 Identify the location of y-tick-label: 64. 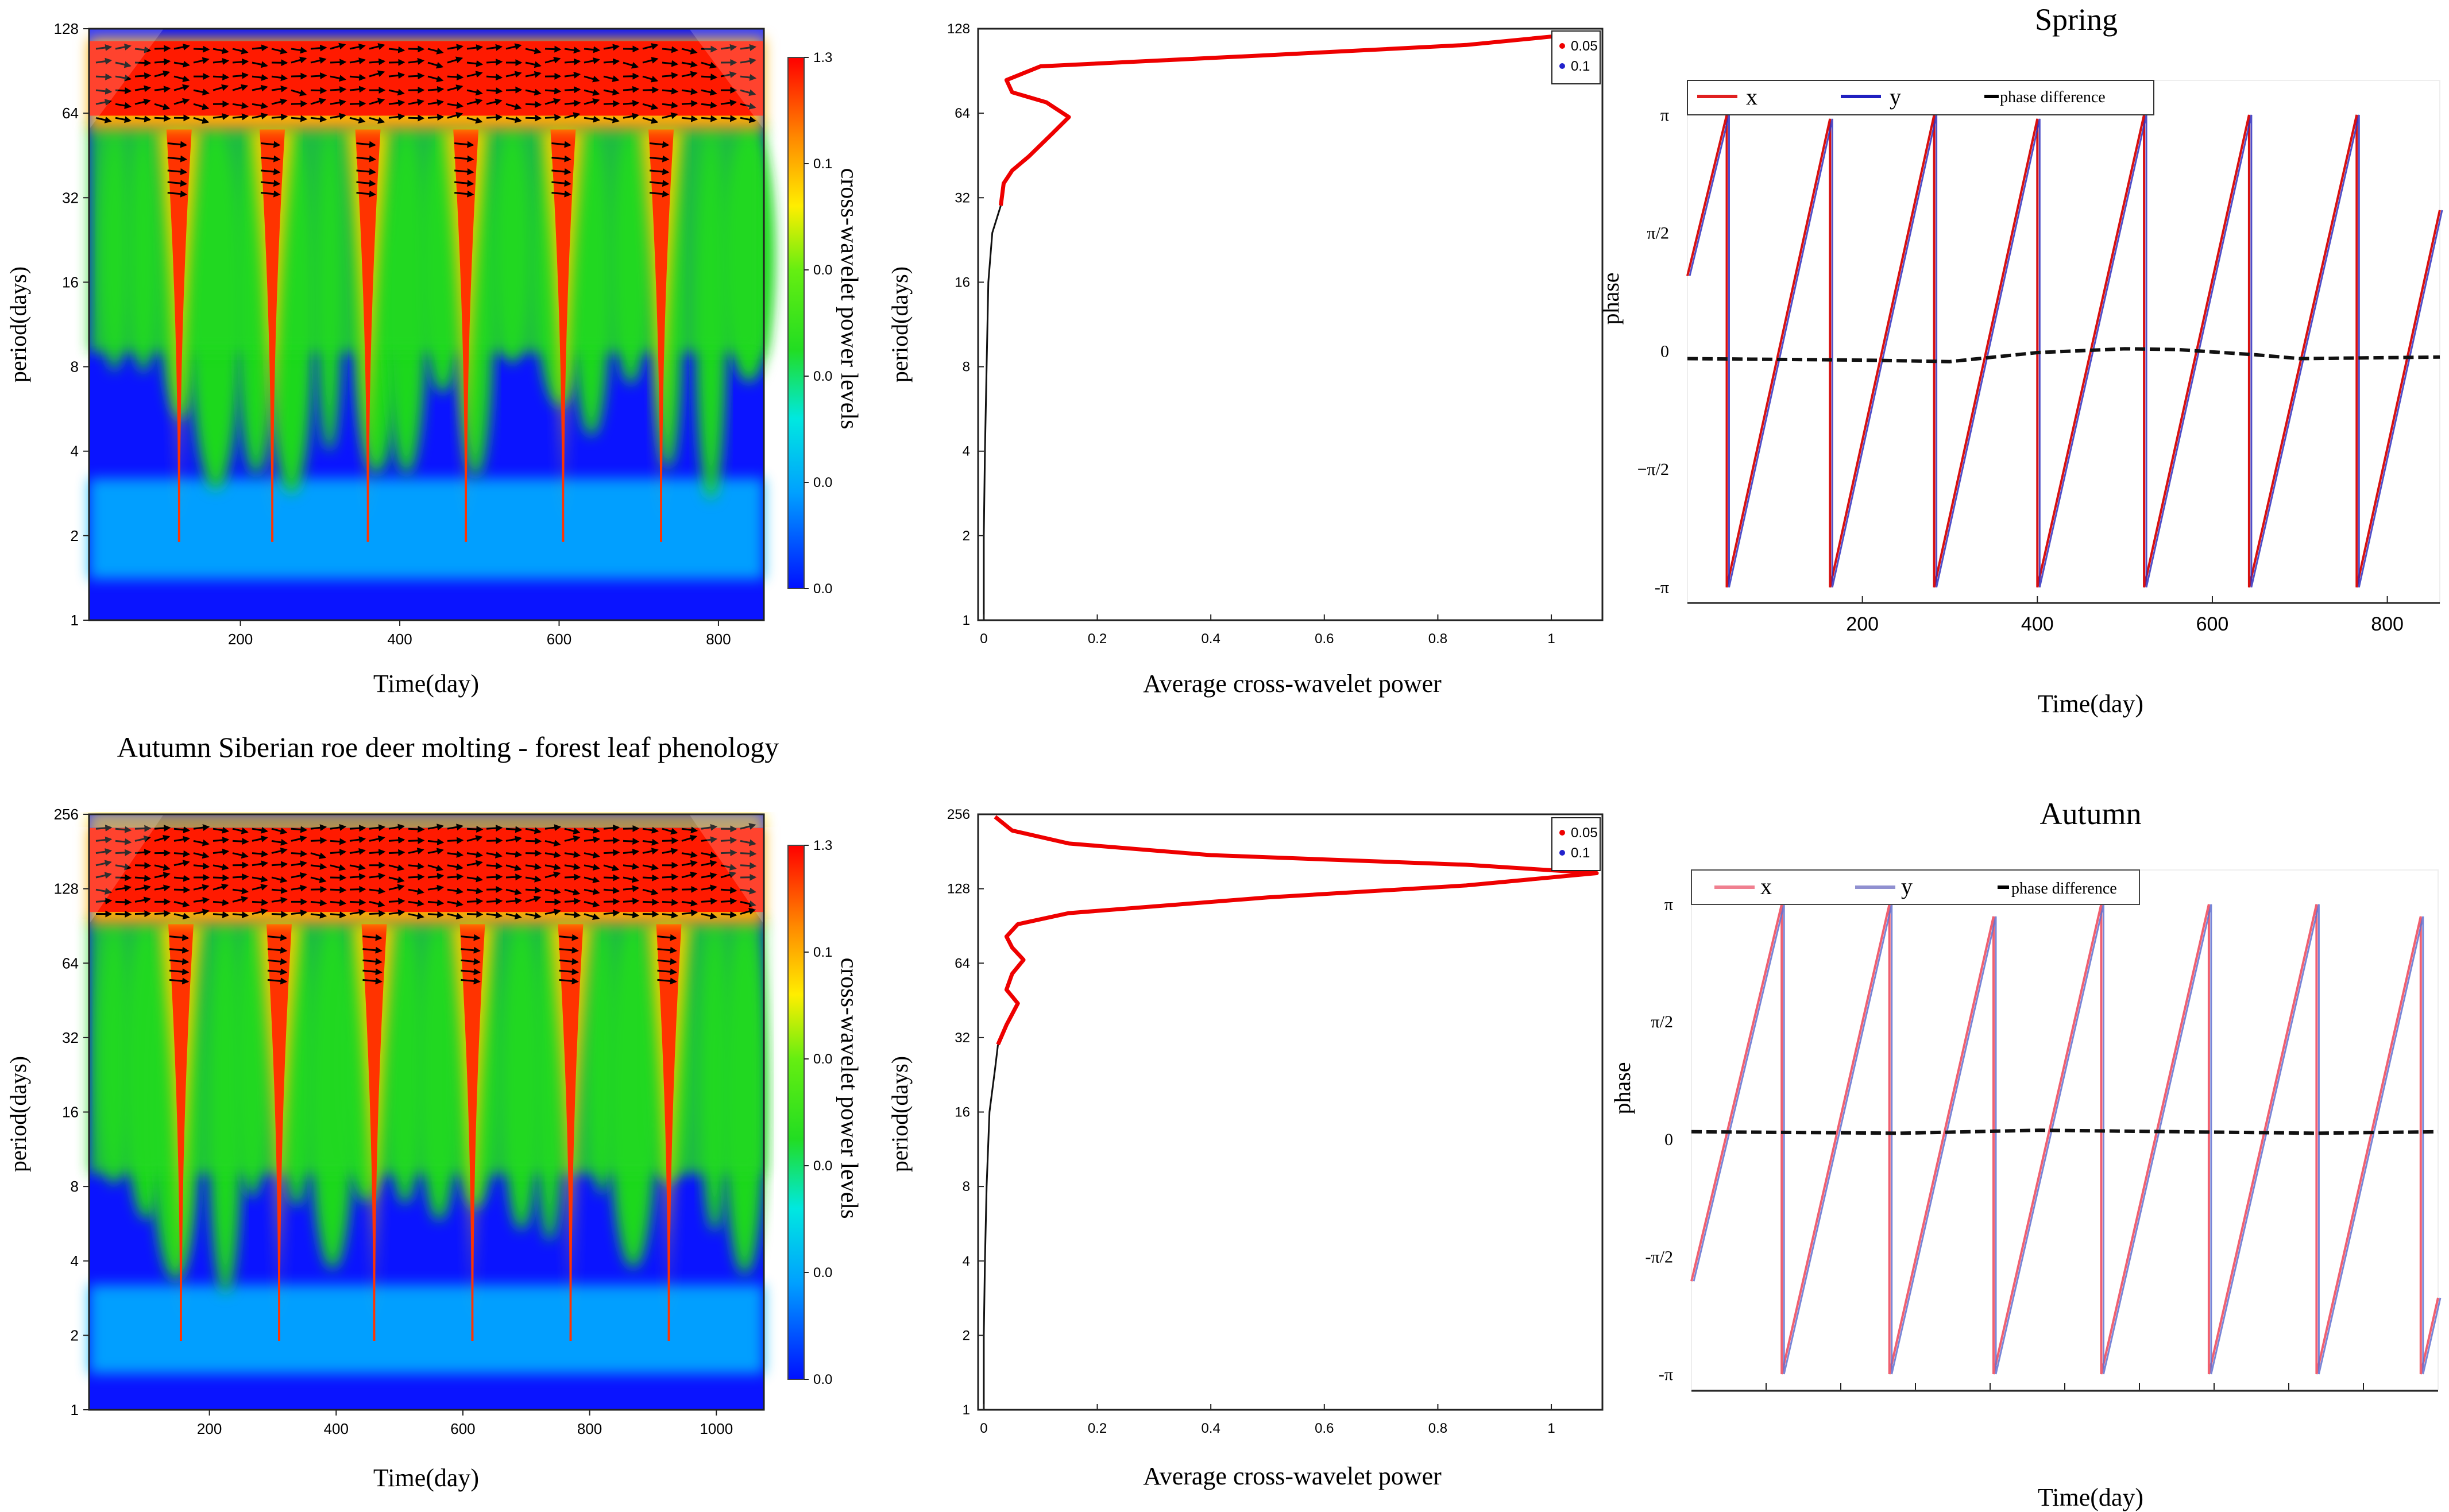
(962, 963).